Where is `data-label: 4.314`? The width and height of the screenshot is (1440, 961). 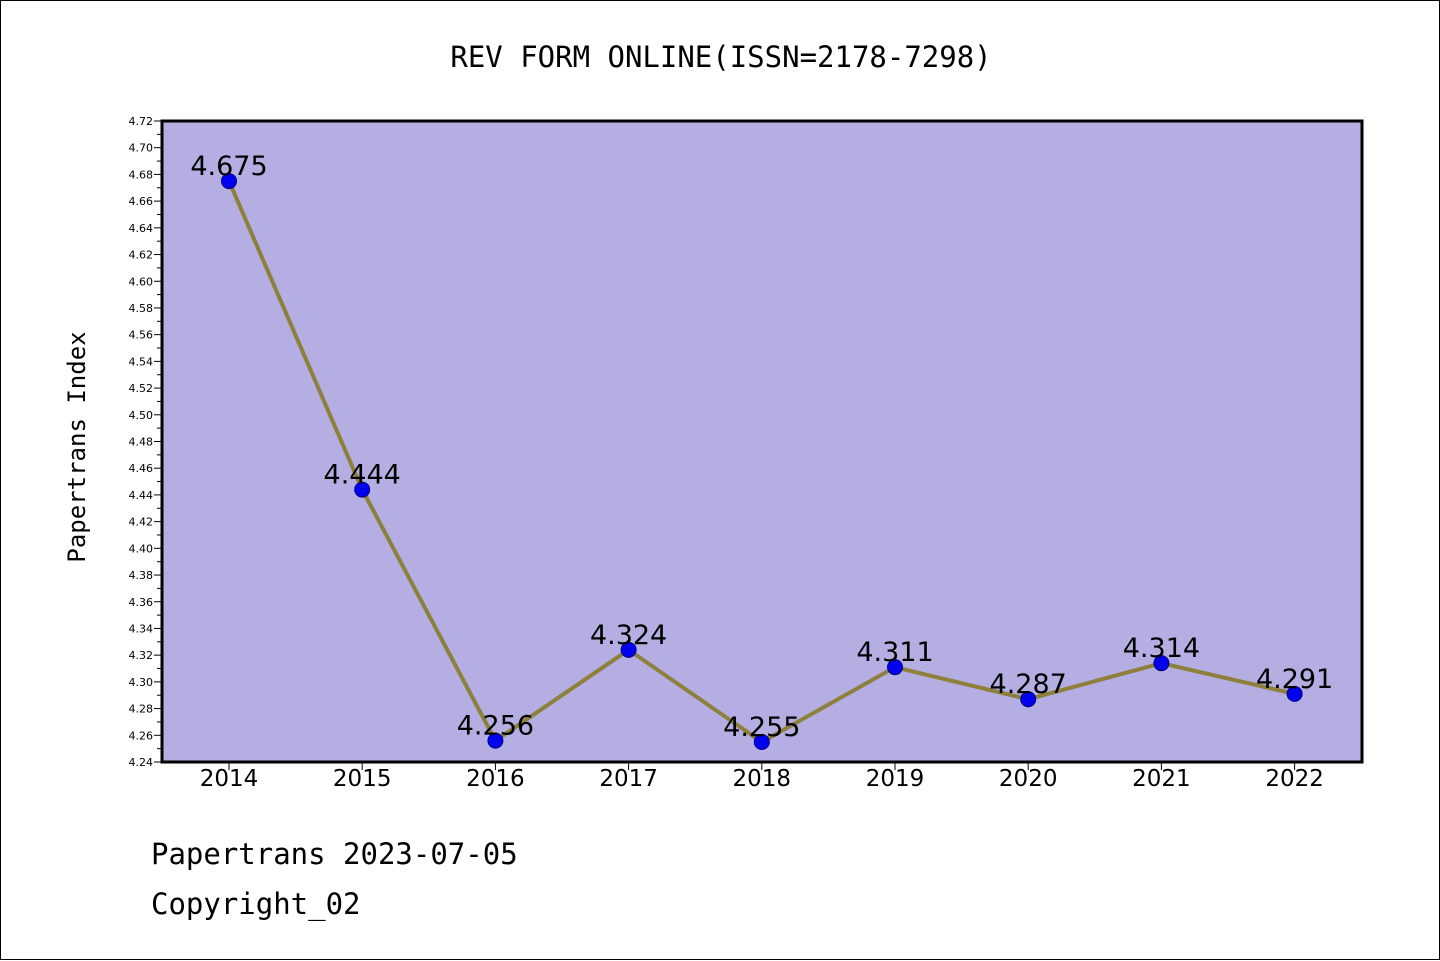 data-label: 4.314 is located at coordinates (1161, 648).